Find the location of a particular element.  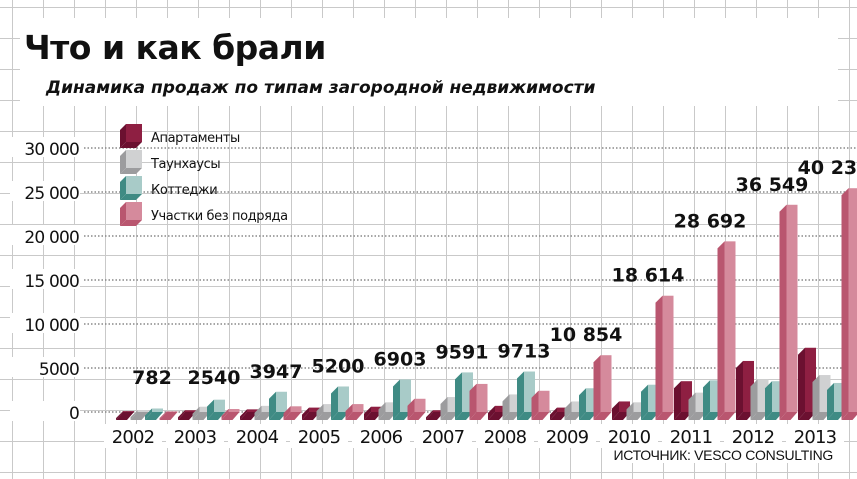

bar-2013-Коттеджи is located at coordinates (839, 397).